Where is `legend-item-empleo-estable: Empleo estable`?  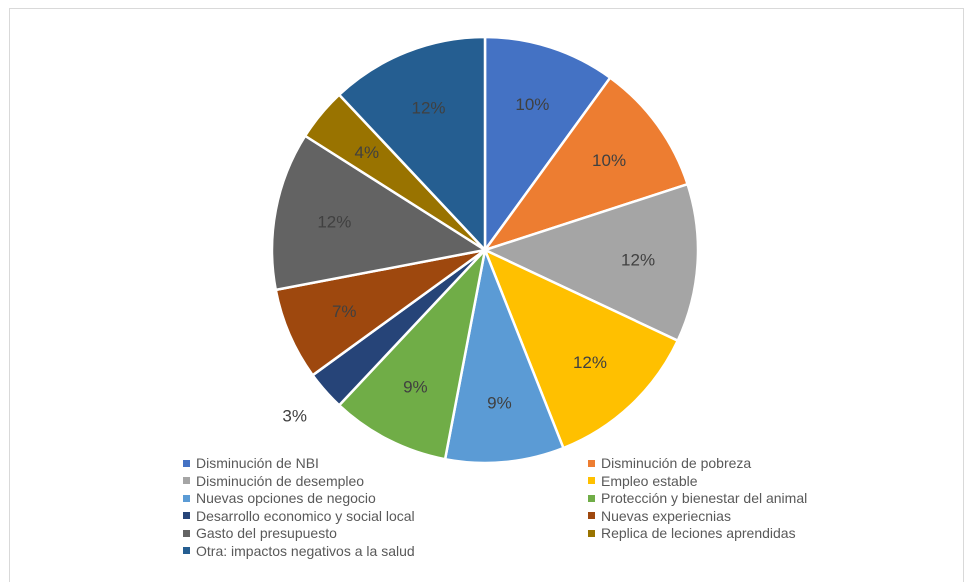 legend-item-empleo-estable: Empleo estable is located at coordinates (643, 481).